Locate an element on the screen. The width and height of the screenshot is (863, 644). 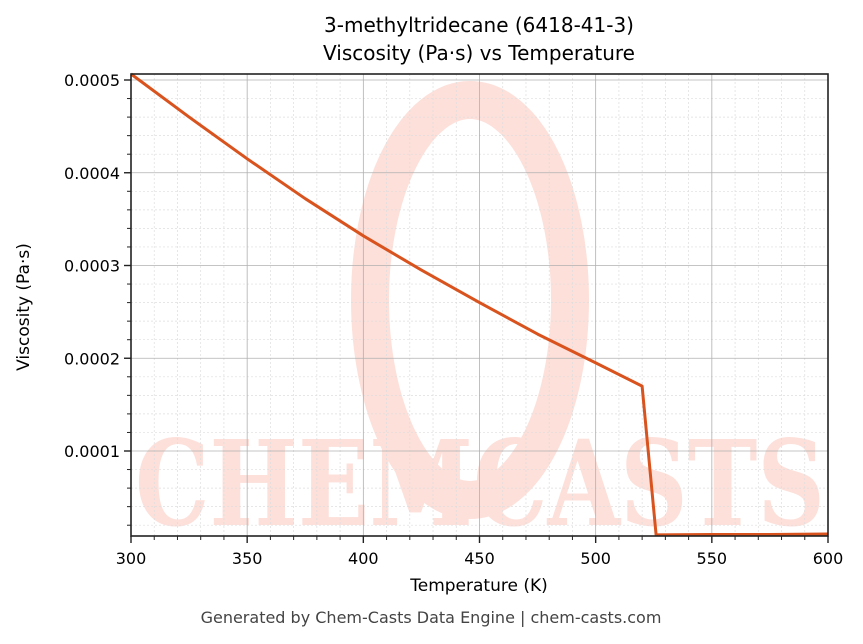
svg-text: 500 is located at coordinates (595, 558).